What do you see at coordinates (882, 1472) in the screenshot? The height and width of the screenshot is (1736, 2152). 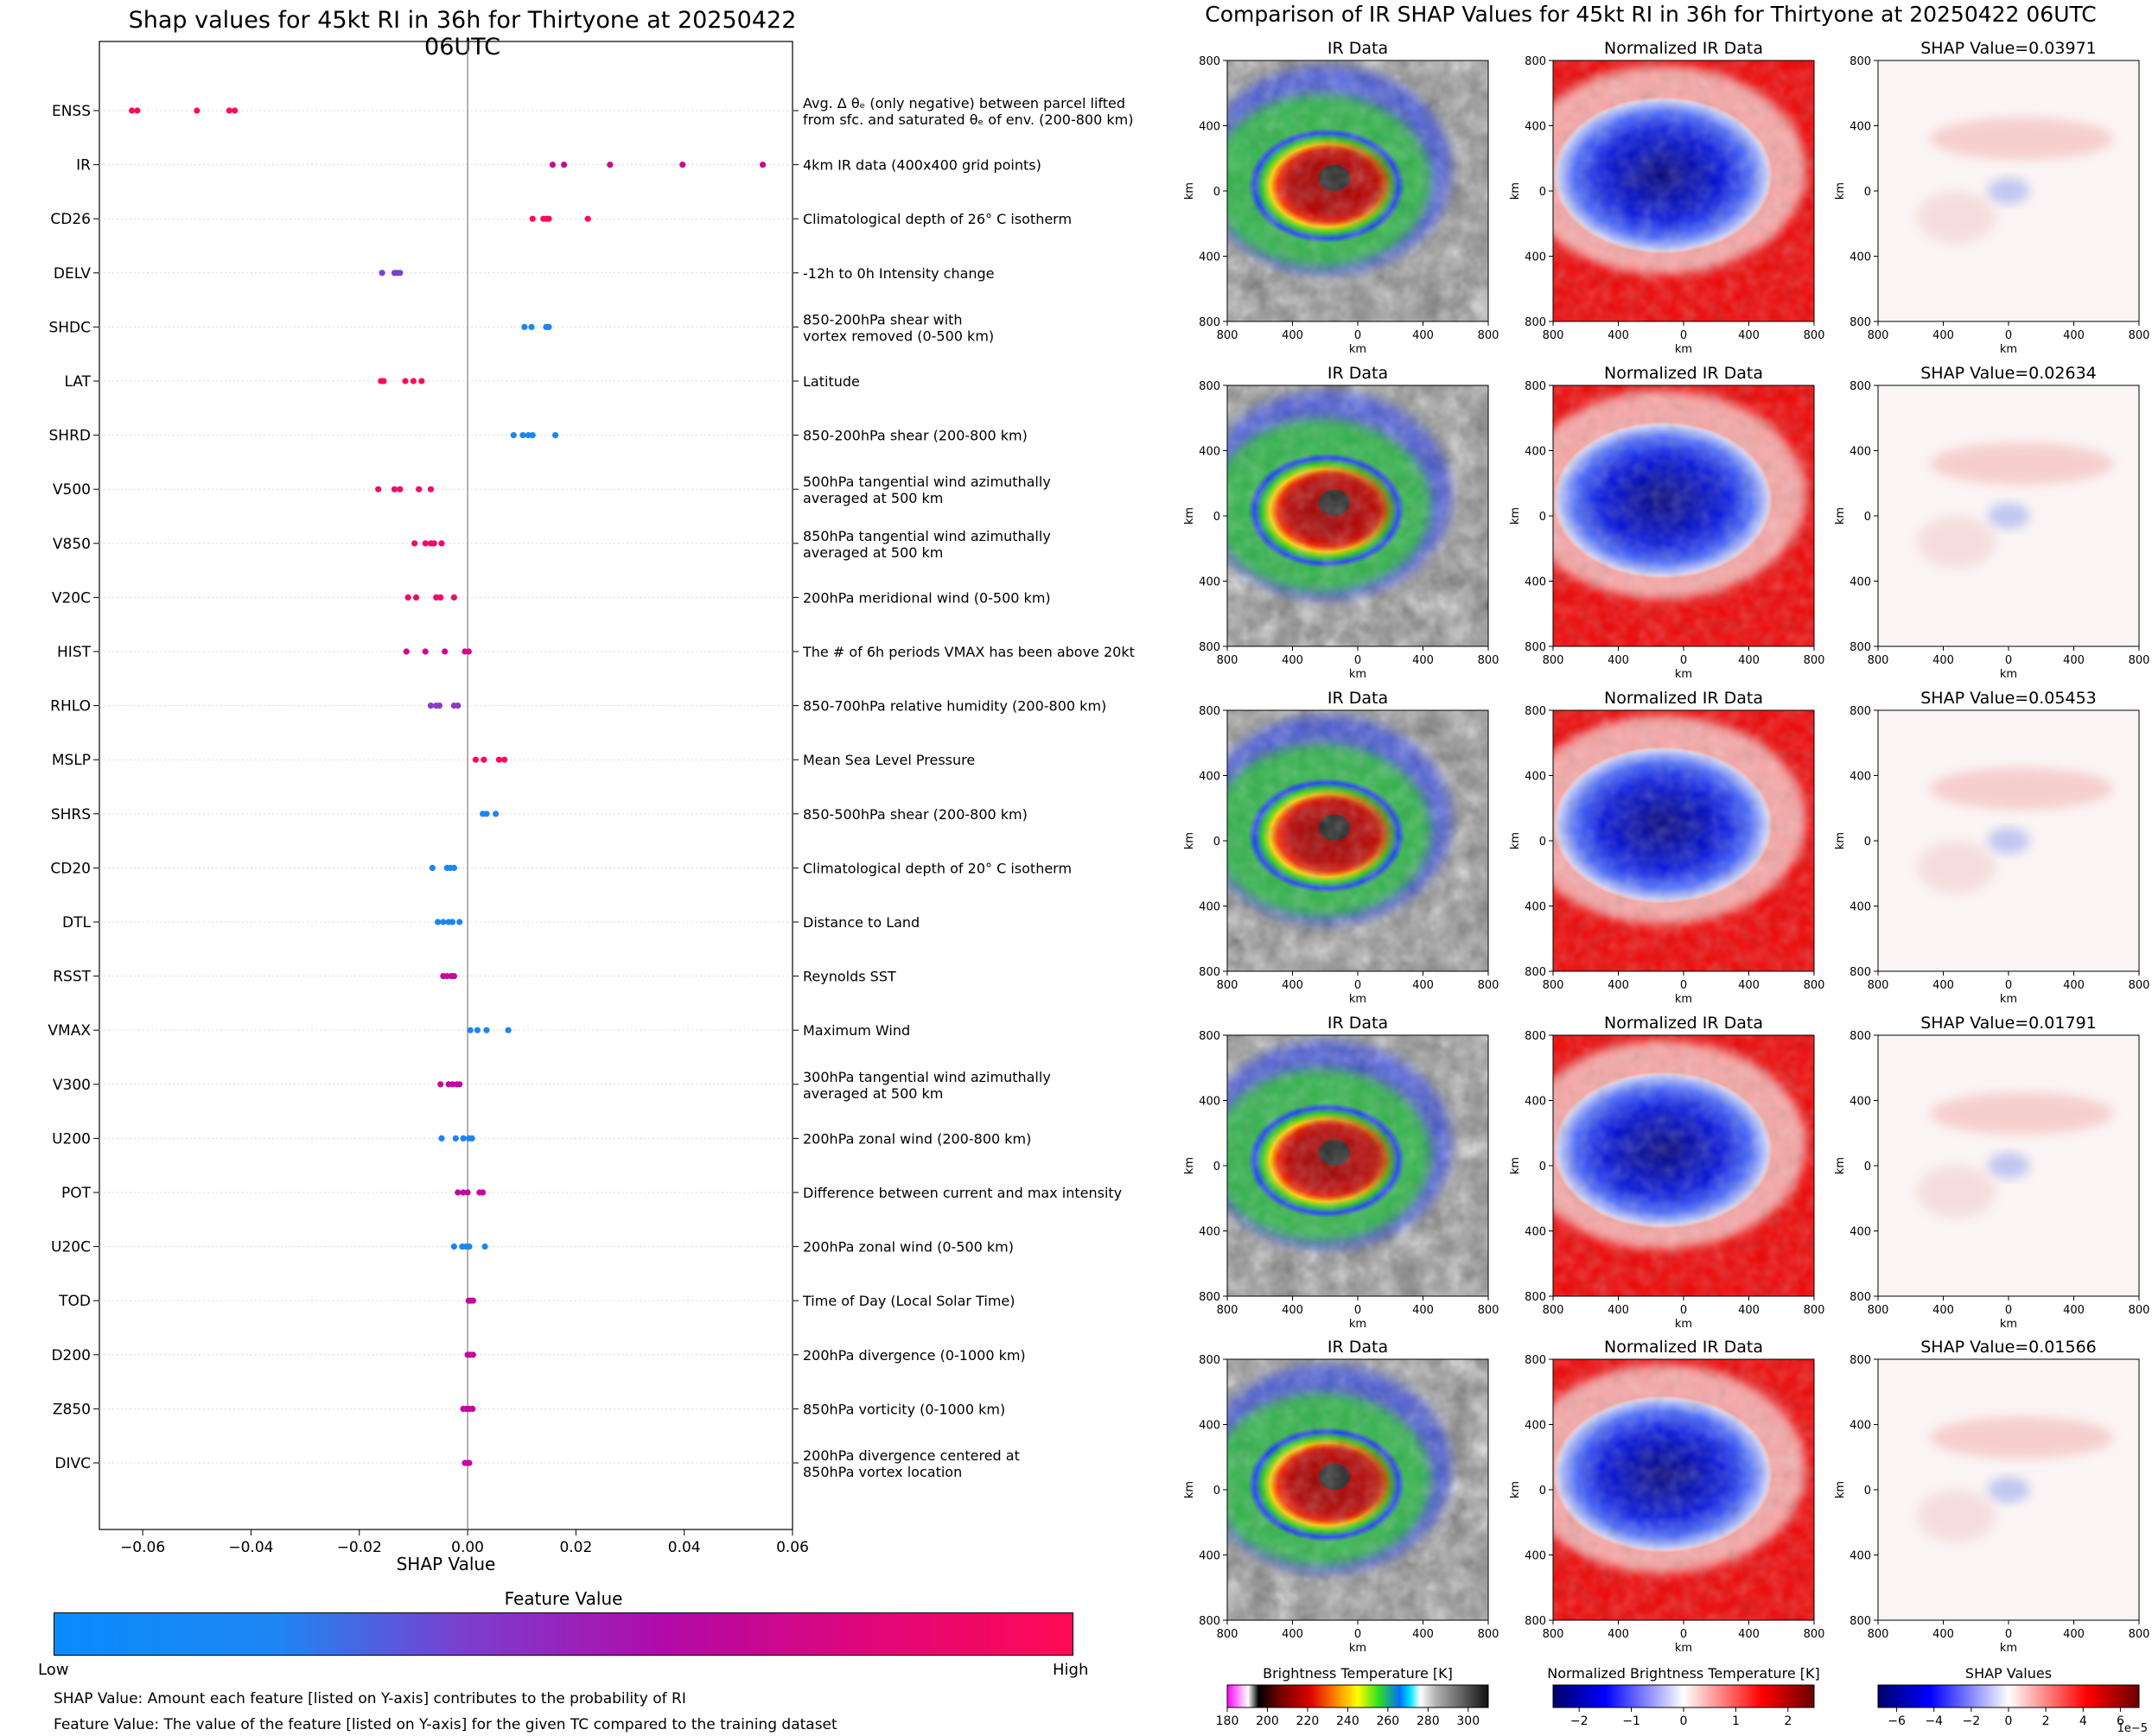 I see `feature-description: 850hPa vortex location` at bounding box center [882, 1472].